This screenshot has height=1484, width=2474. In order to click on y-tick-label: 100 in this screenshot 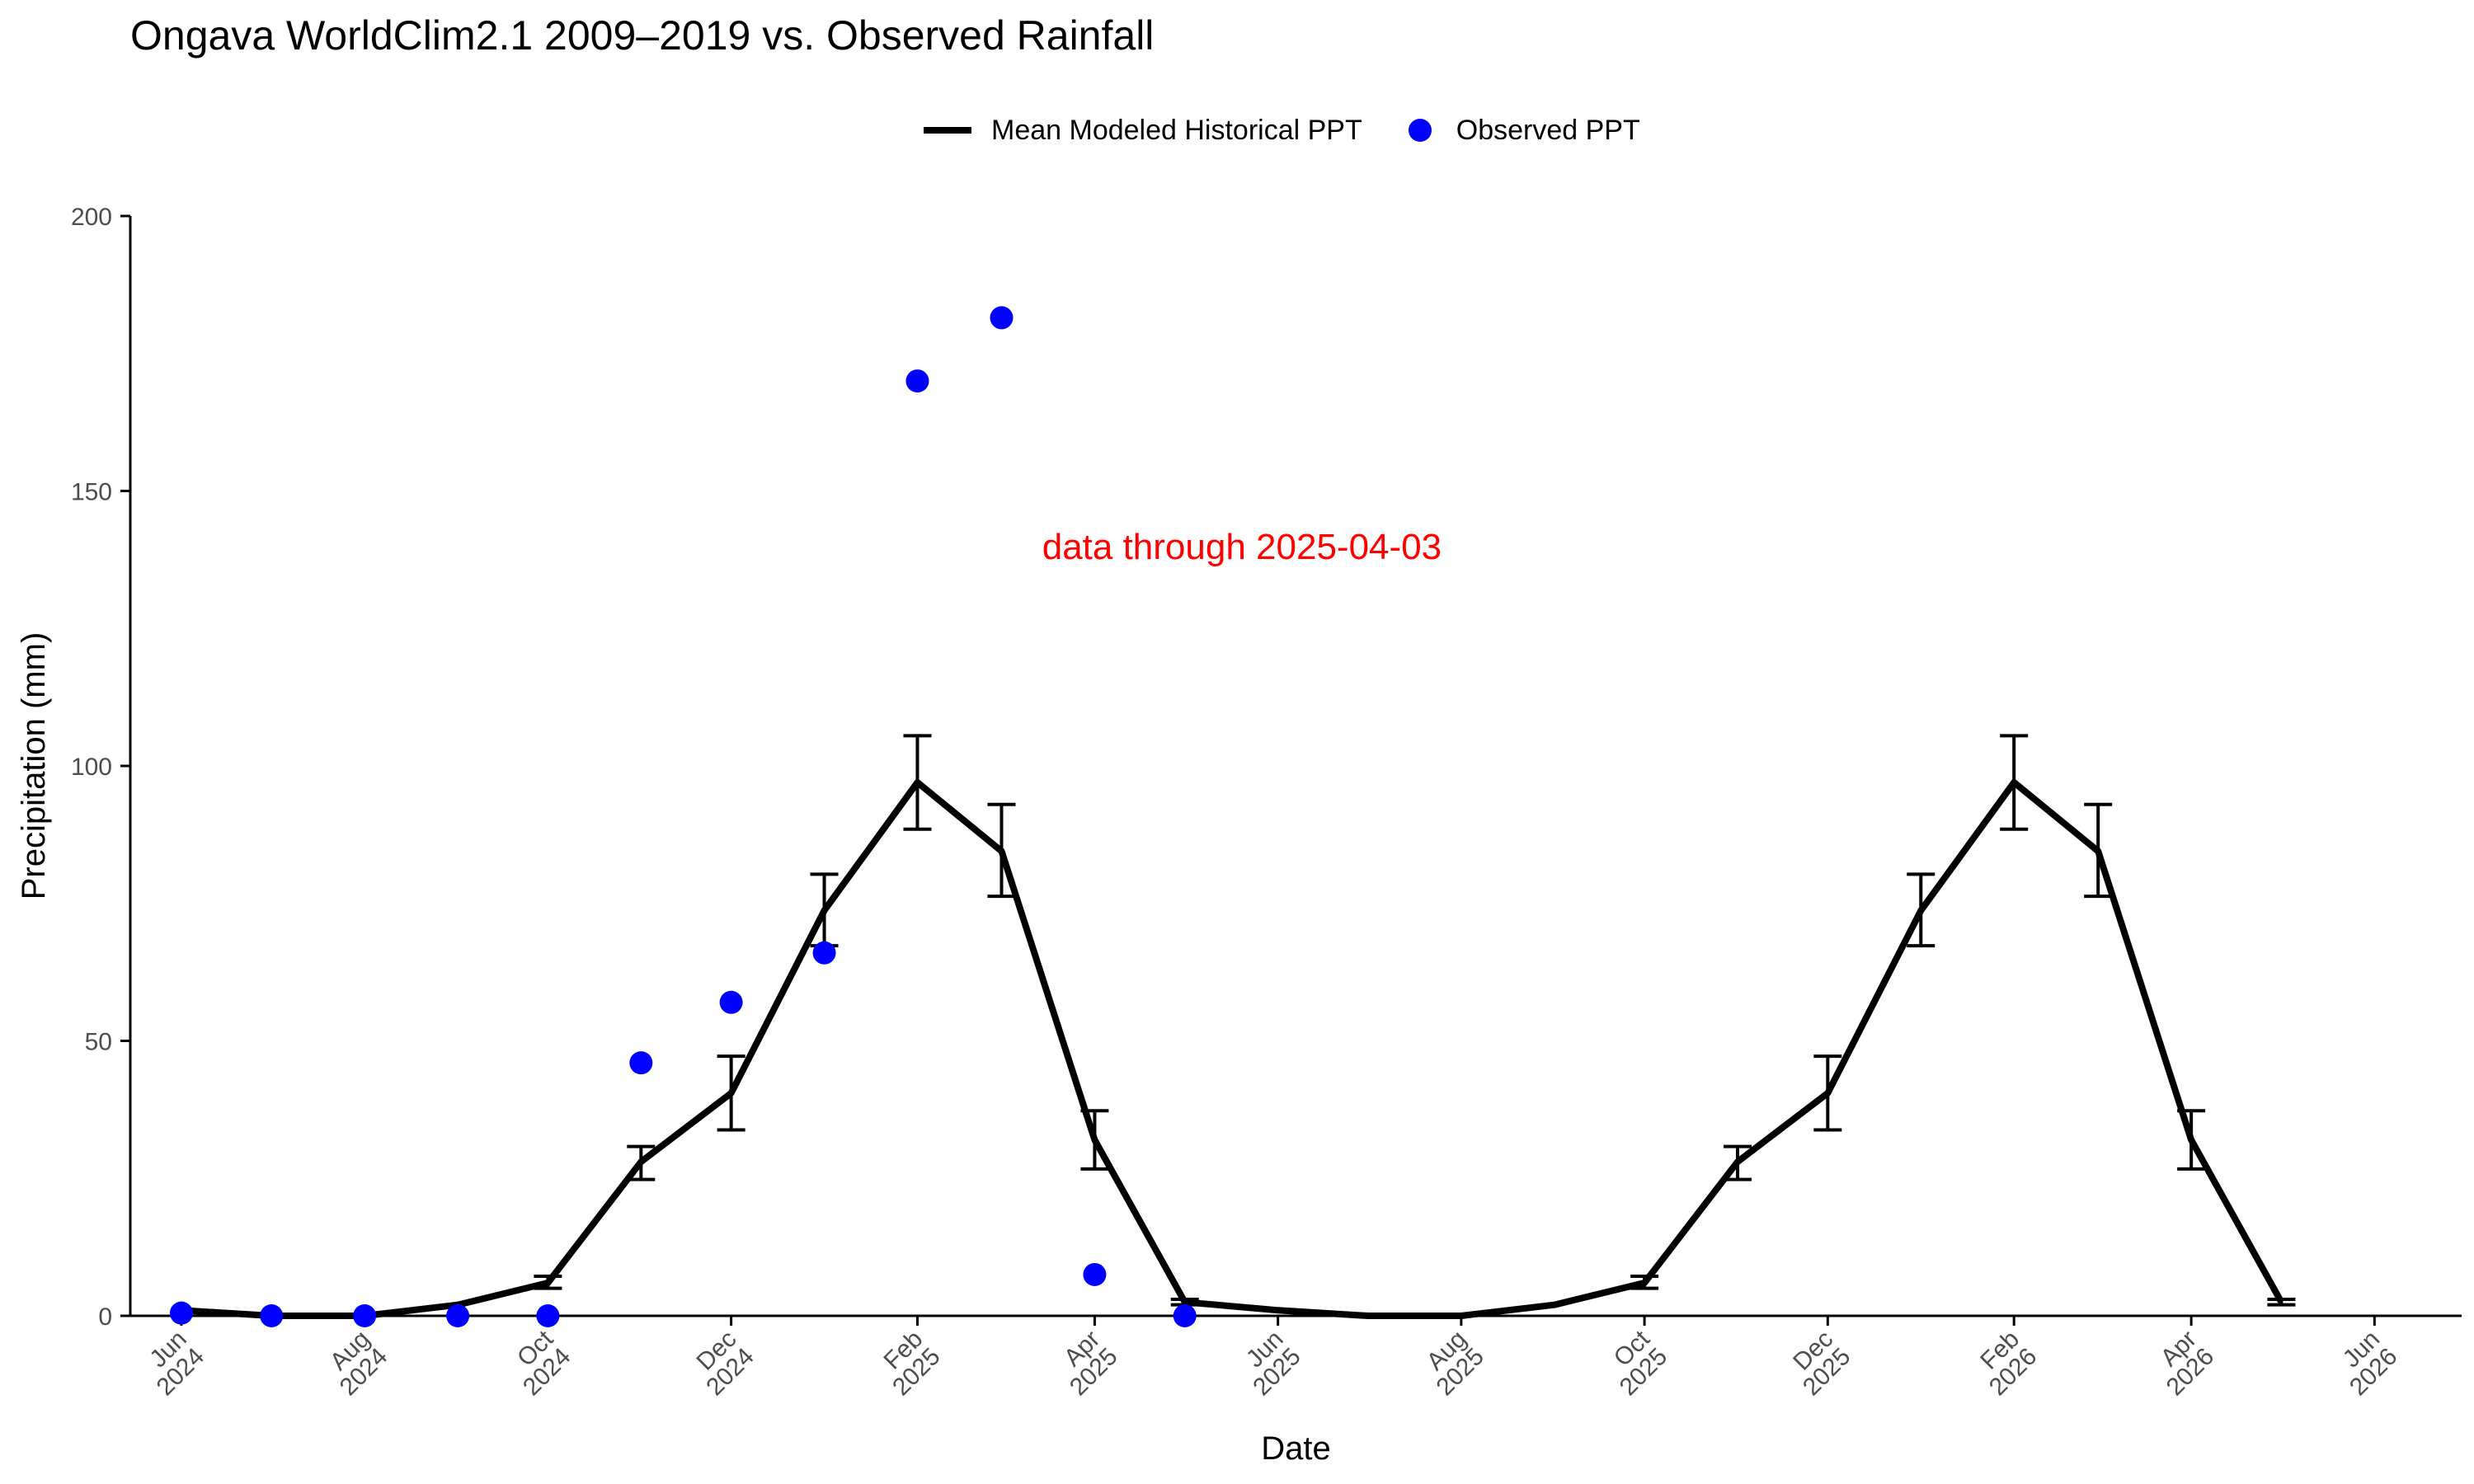, I will do `click(91, 767)`.